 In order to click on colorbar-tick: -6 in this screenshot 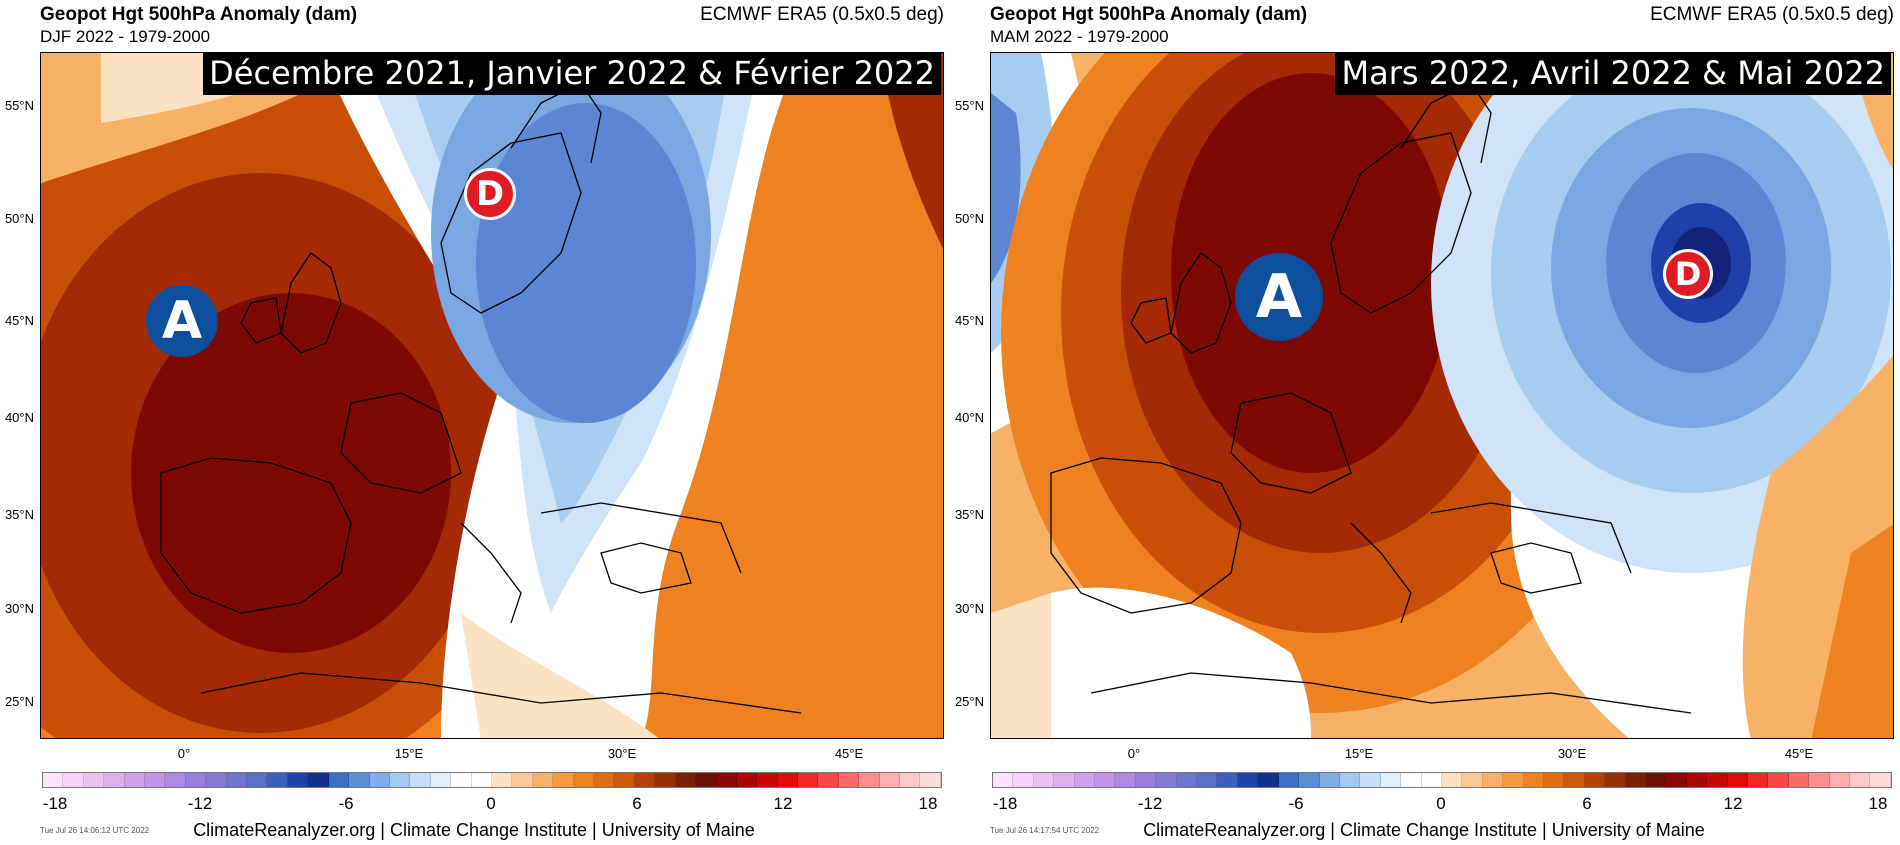, I will do `click(1296, 803)`.